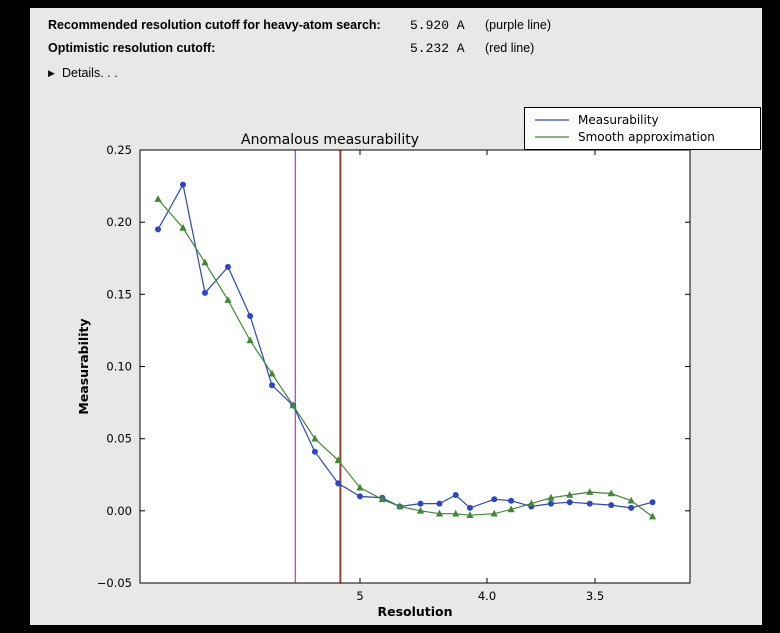  I want to click on y-axis-label: Measurability, so click(83, 366).